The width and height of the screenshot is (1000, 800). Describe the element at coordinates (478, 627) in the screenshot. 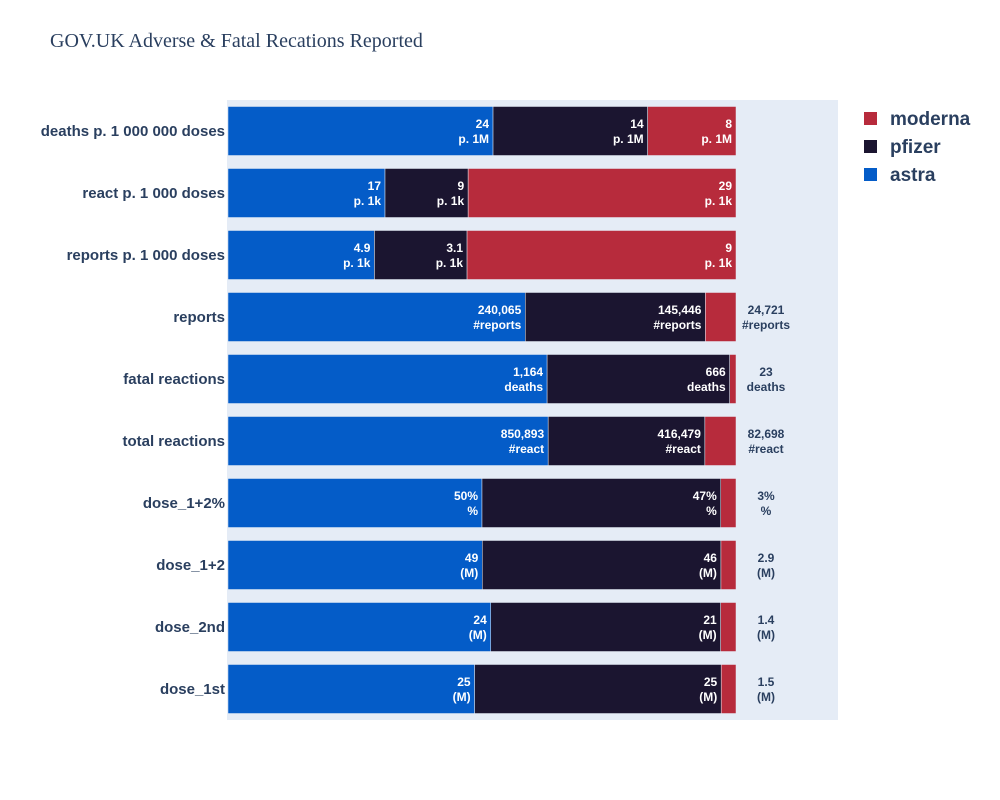

I see `bar-label-astra-dose-2nd: 24 (M)` at that location.